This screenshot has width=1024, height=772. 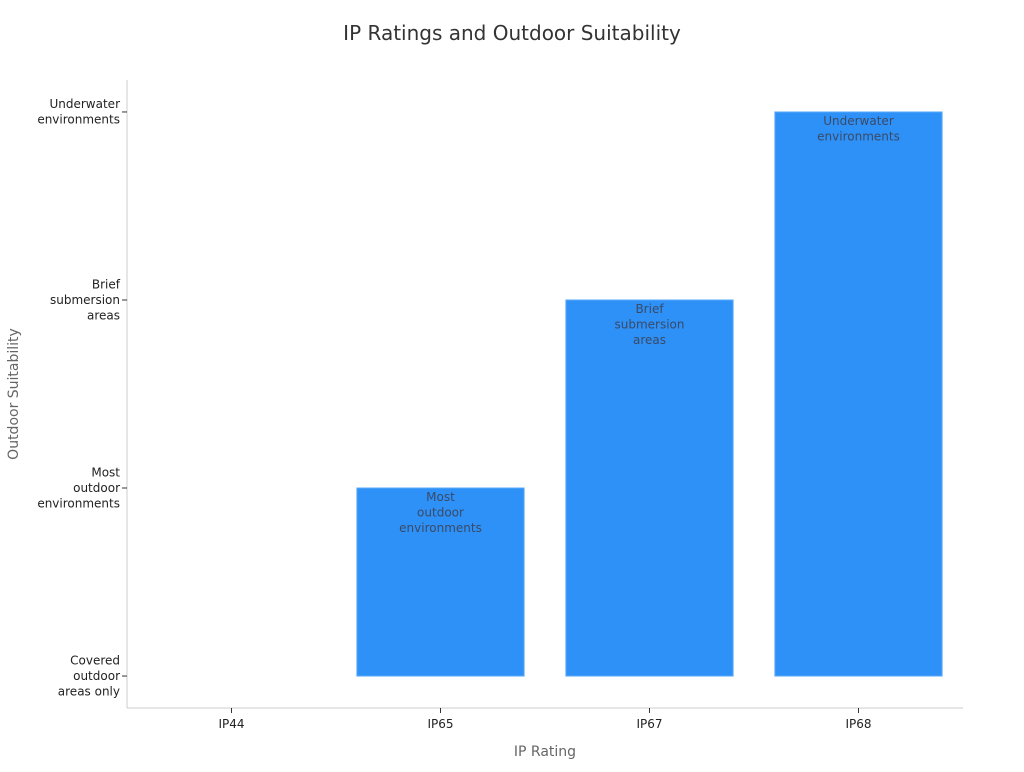 What do you see at coordinates (103, 315) in the screenshot?
I see `y-tick-label-line: areas` at bounding box center [103, 315].